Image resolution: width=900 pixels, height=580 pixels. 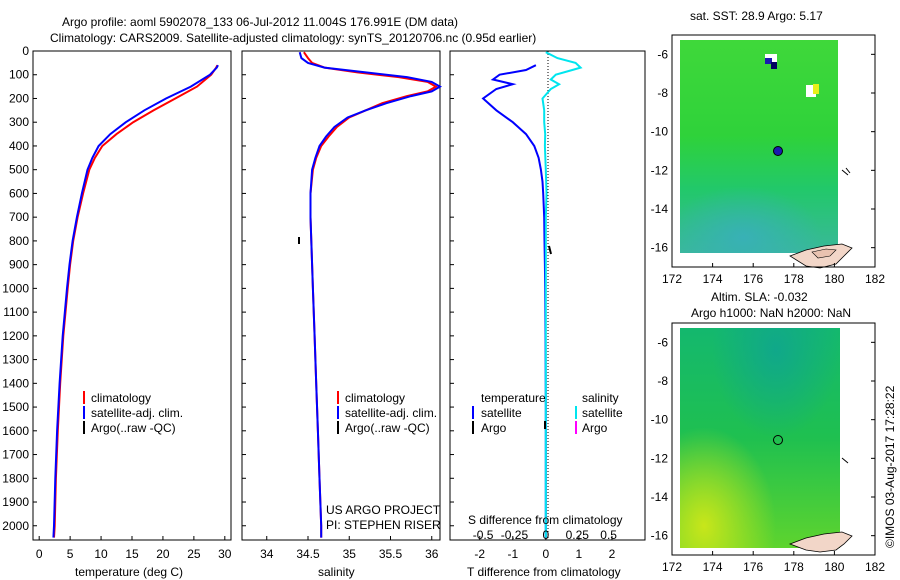 What do you see at coordinates (515, 535) in the screenshot?
I see `s-diff-tick-label: -0.25` at bounding box center [515, 535].